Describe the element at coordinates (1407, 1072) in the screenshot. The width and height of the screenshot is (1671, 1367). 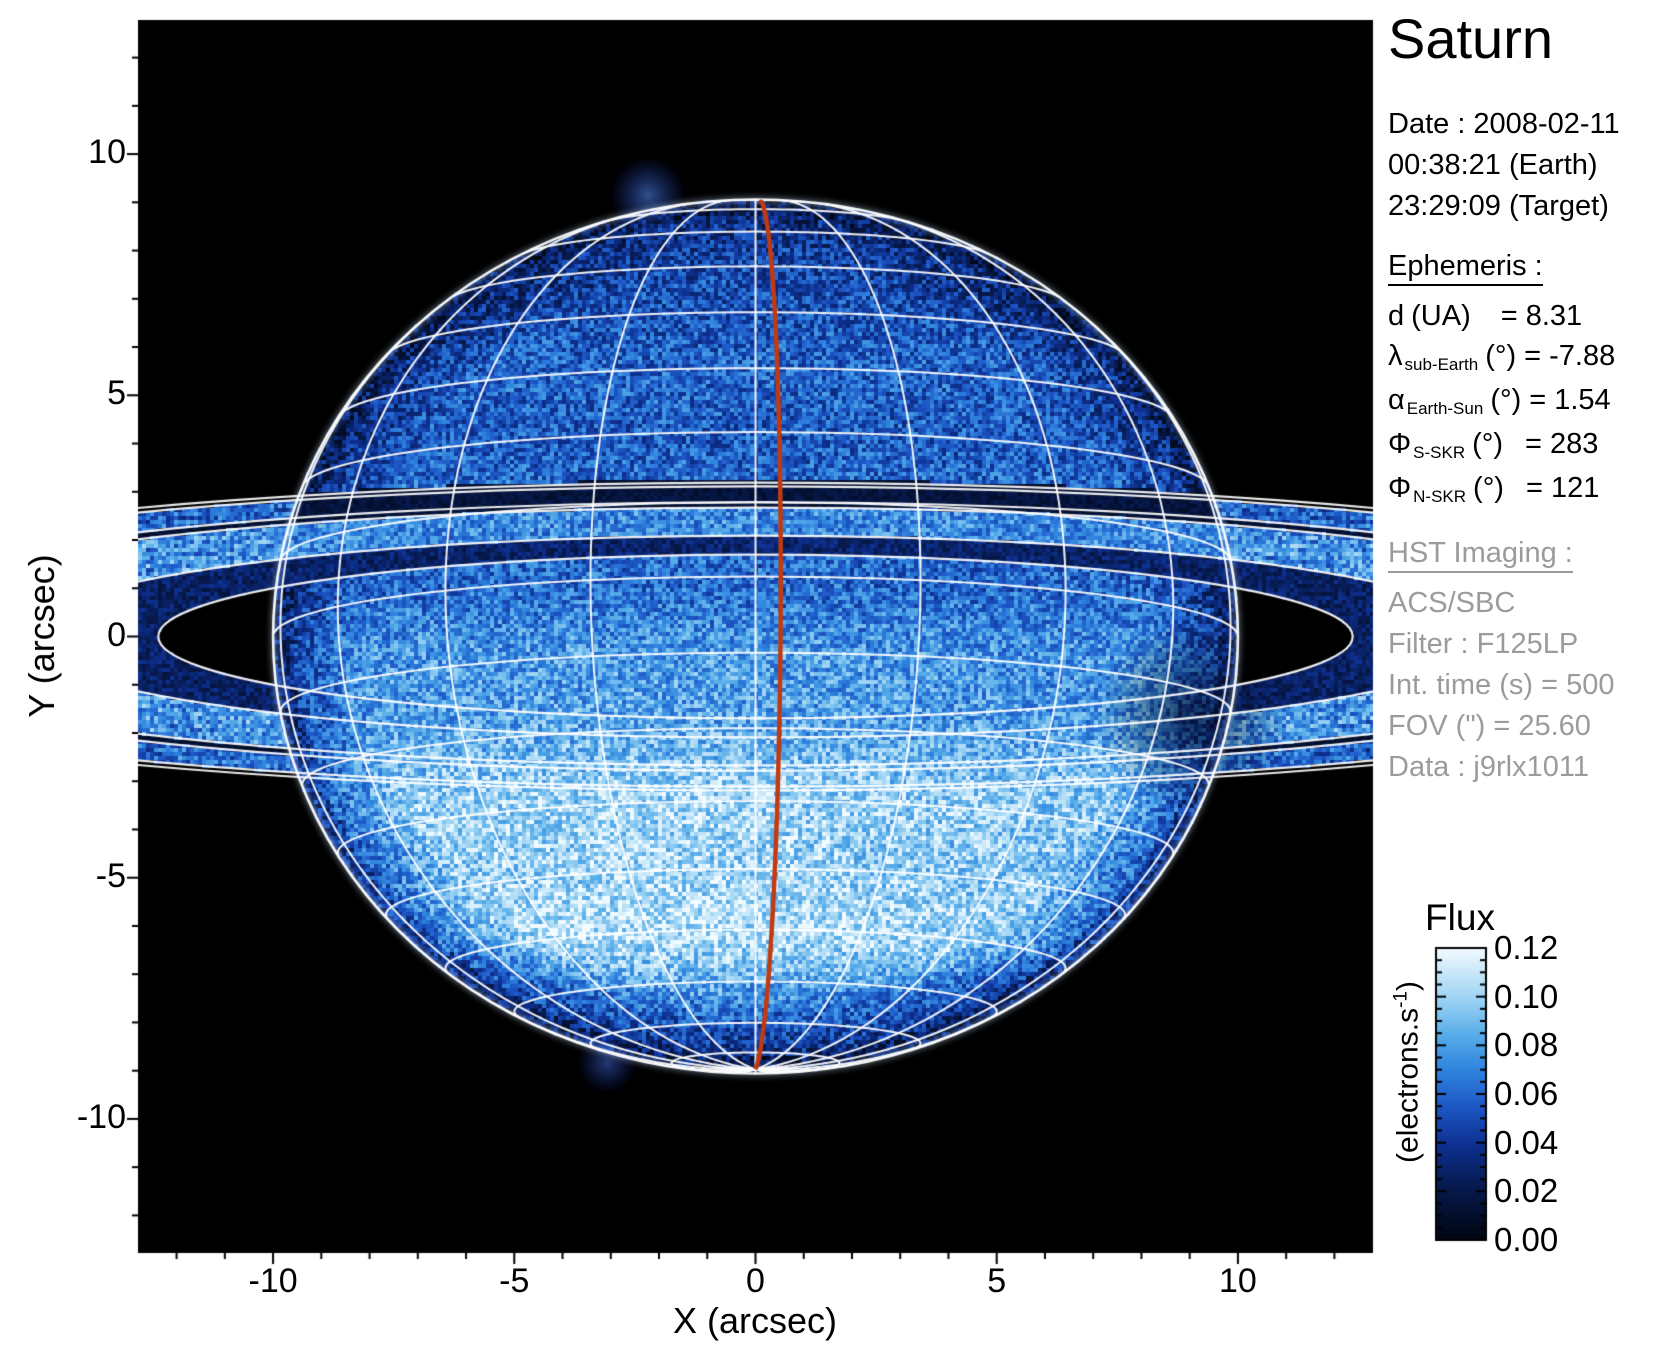
I see `colorbar-unit-label: (electrons.s-1)` at that location.